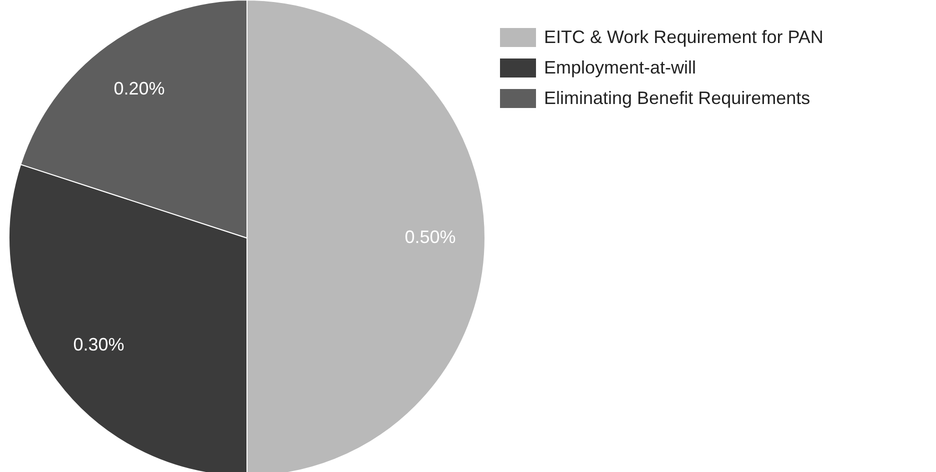 This screenshot has width=936, height=472. I want to click on data-label: 0.50%, so click(430, 236).